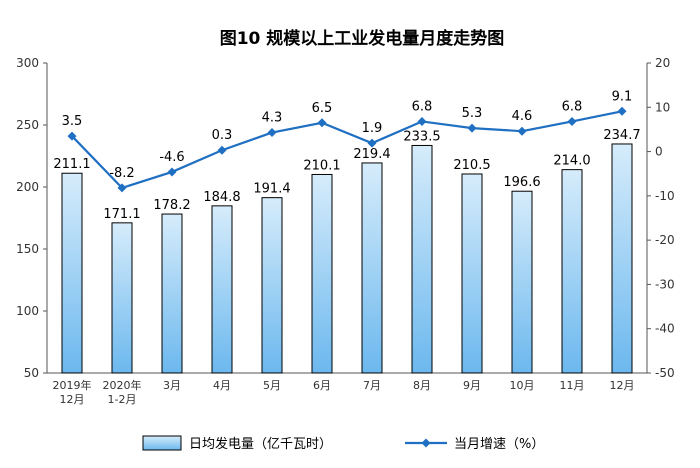  What do you see at coordinates (665, 329) in the screenshot?
I see `right-tick-label: -40` at bounding box center [665, 329].